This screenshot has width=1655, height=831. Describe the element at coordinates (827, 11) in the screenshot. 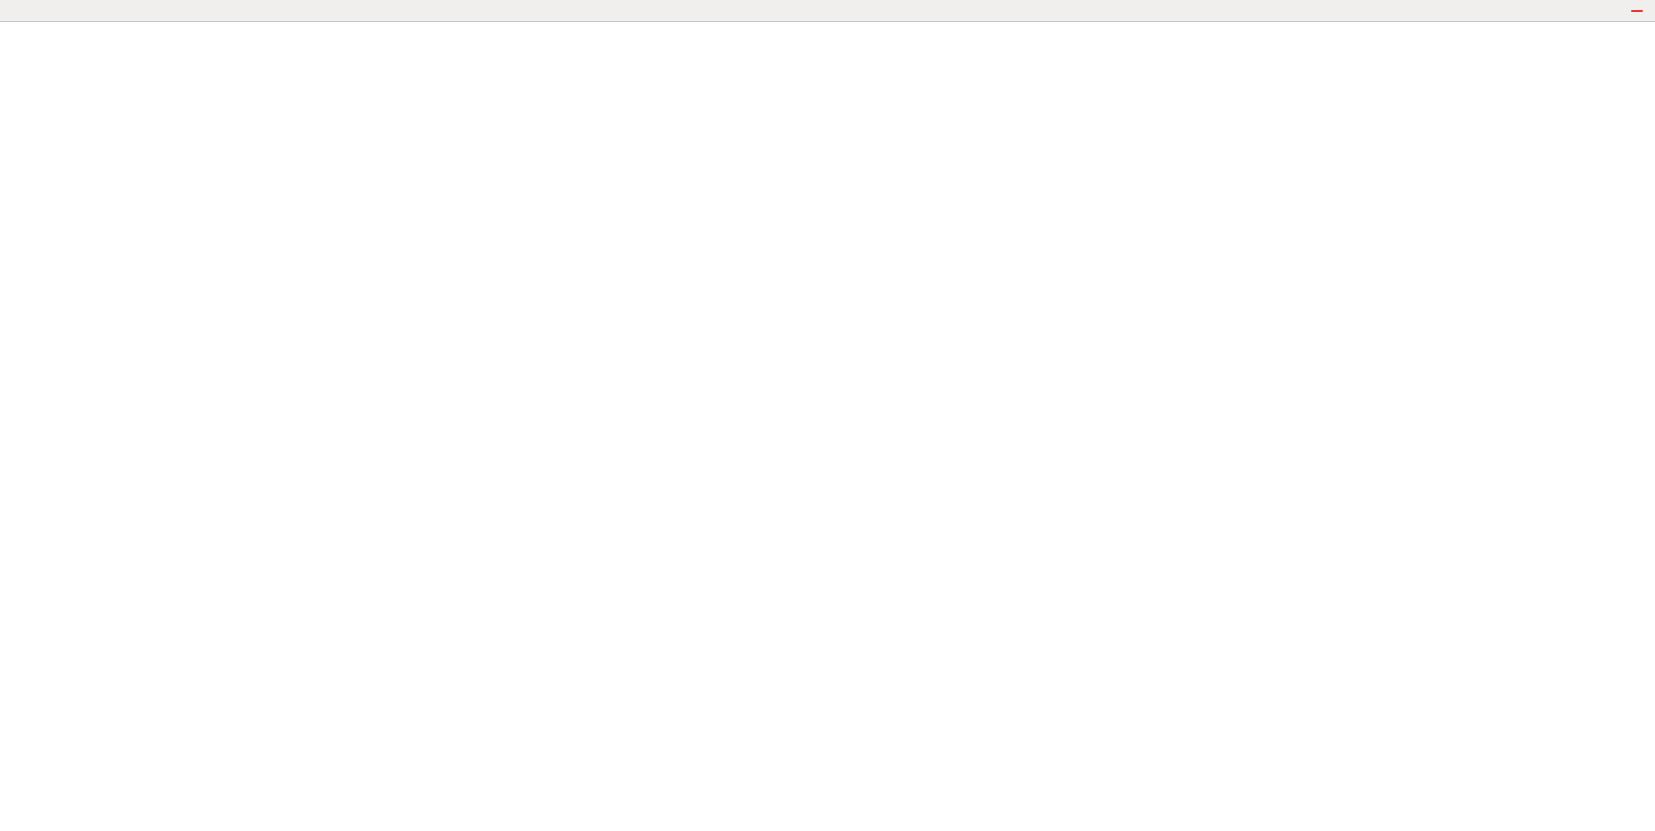

I see `toolbar` at that location.